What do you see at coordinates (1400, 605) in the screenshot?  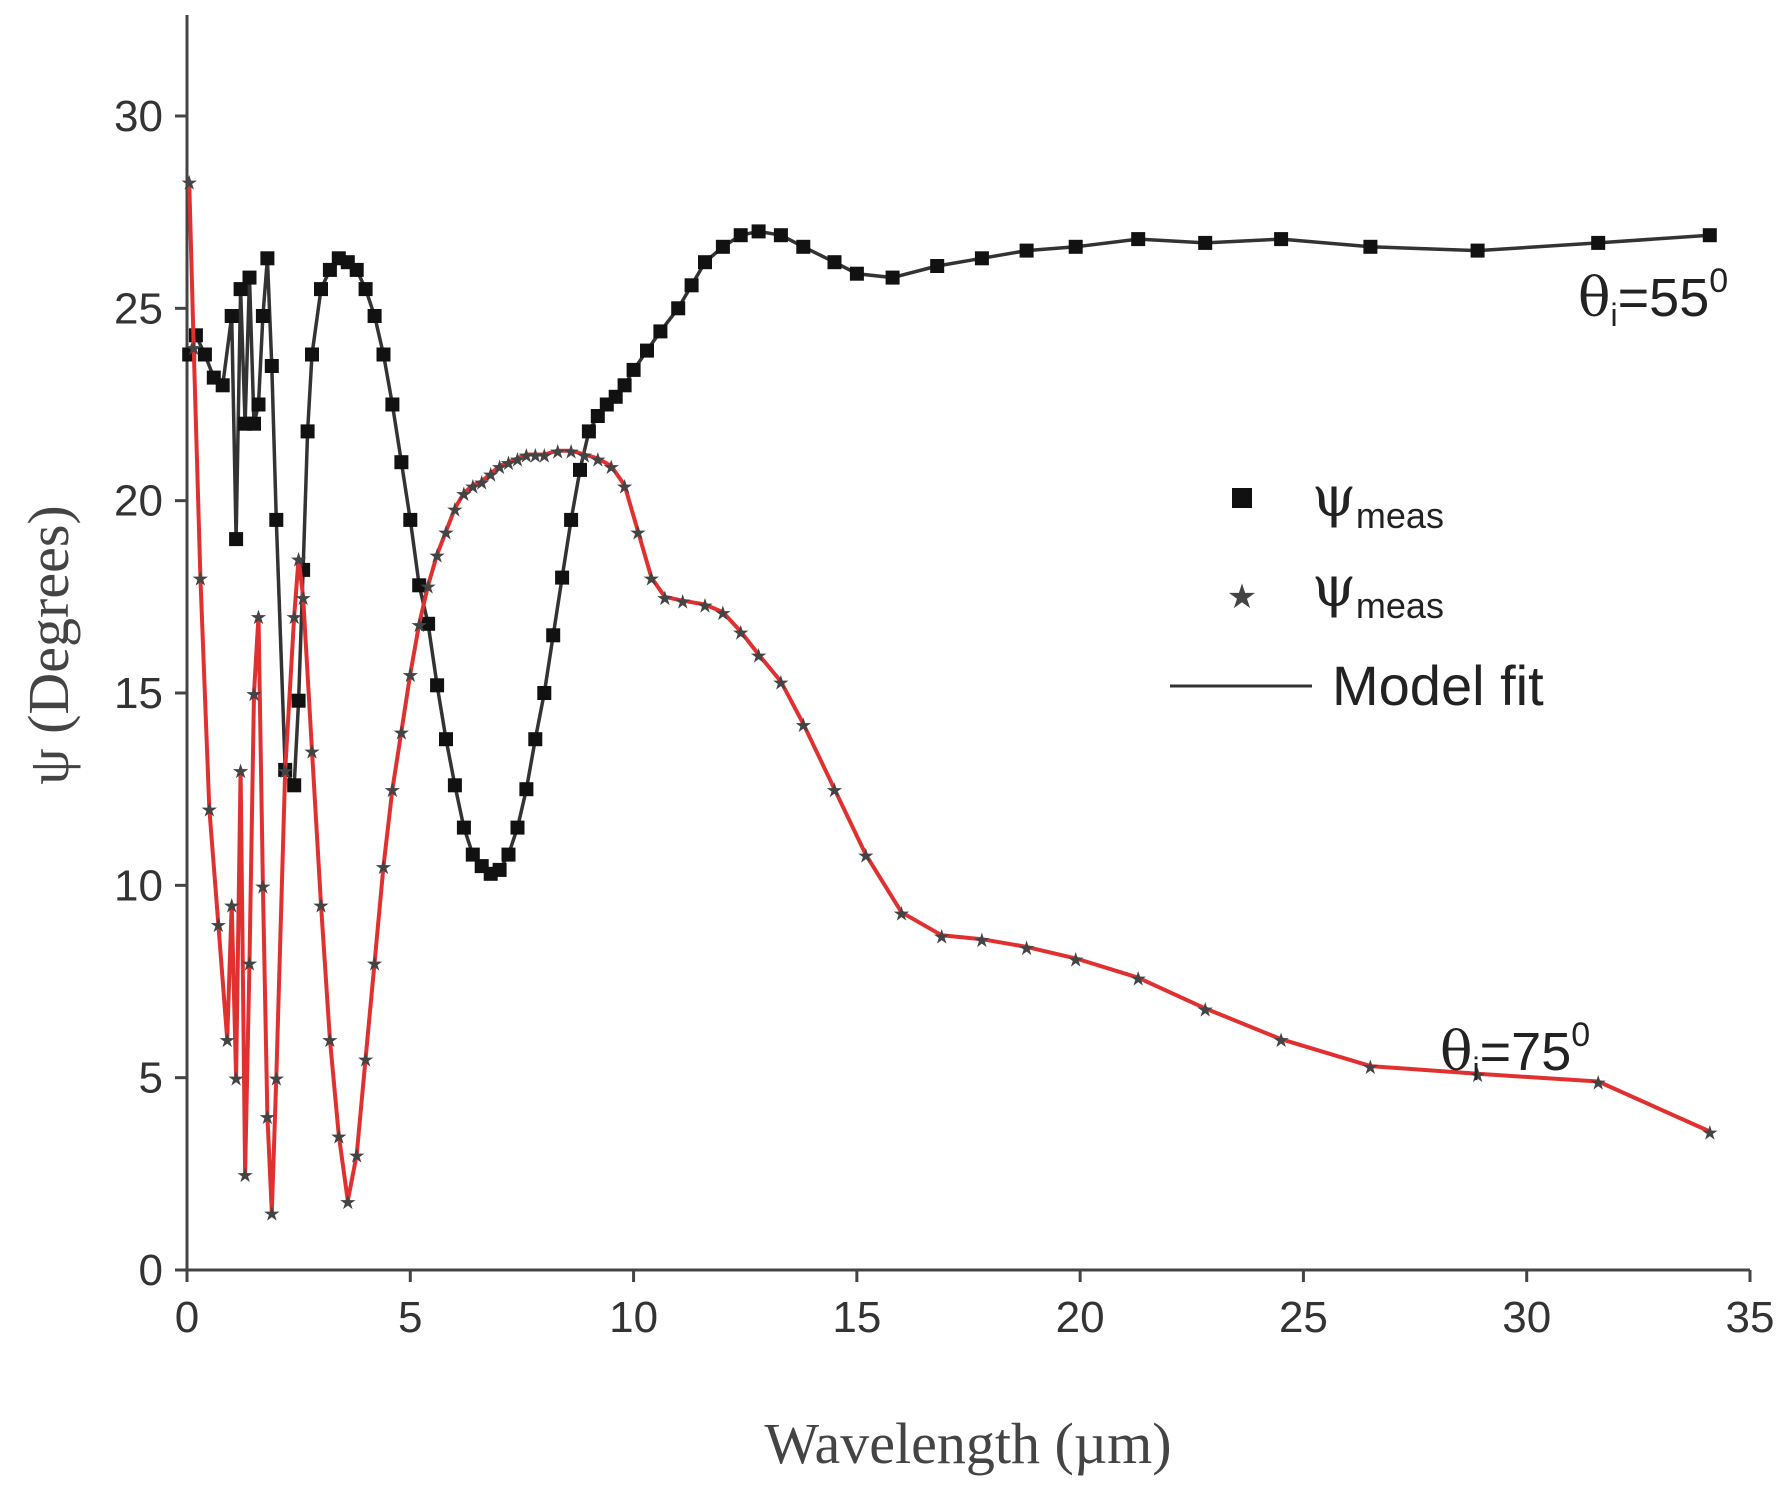 I see `legend-stars-subscript: meas` at bounding box center [1400, 605].